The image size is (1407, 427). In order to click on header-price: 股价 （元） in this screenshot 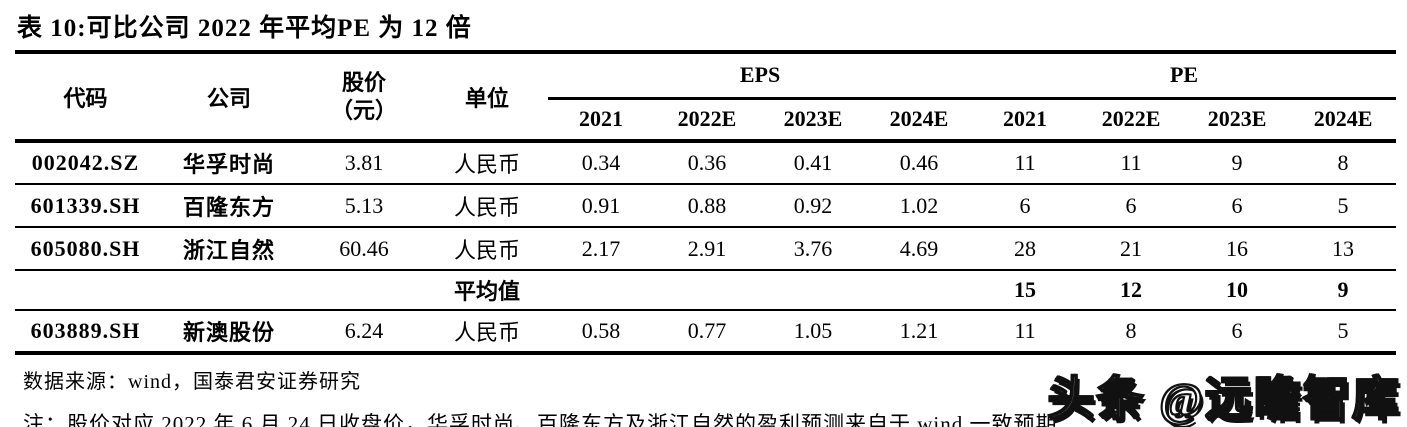, I will do `click(364, 98)`.